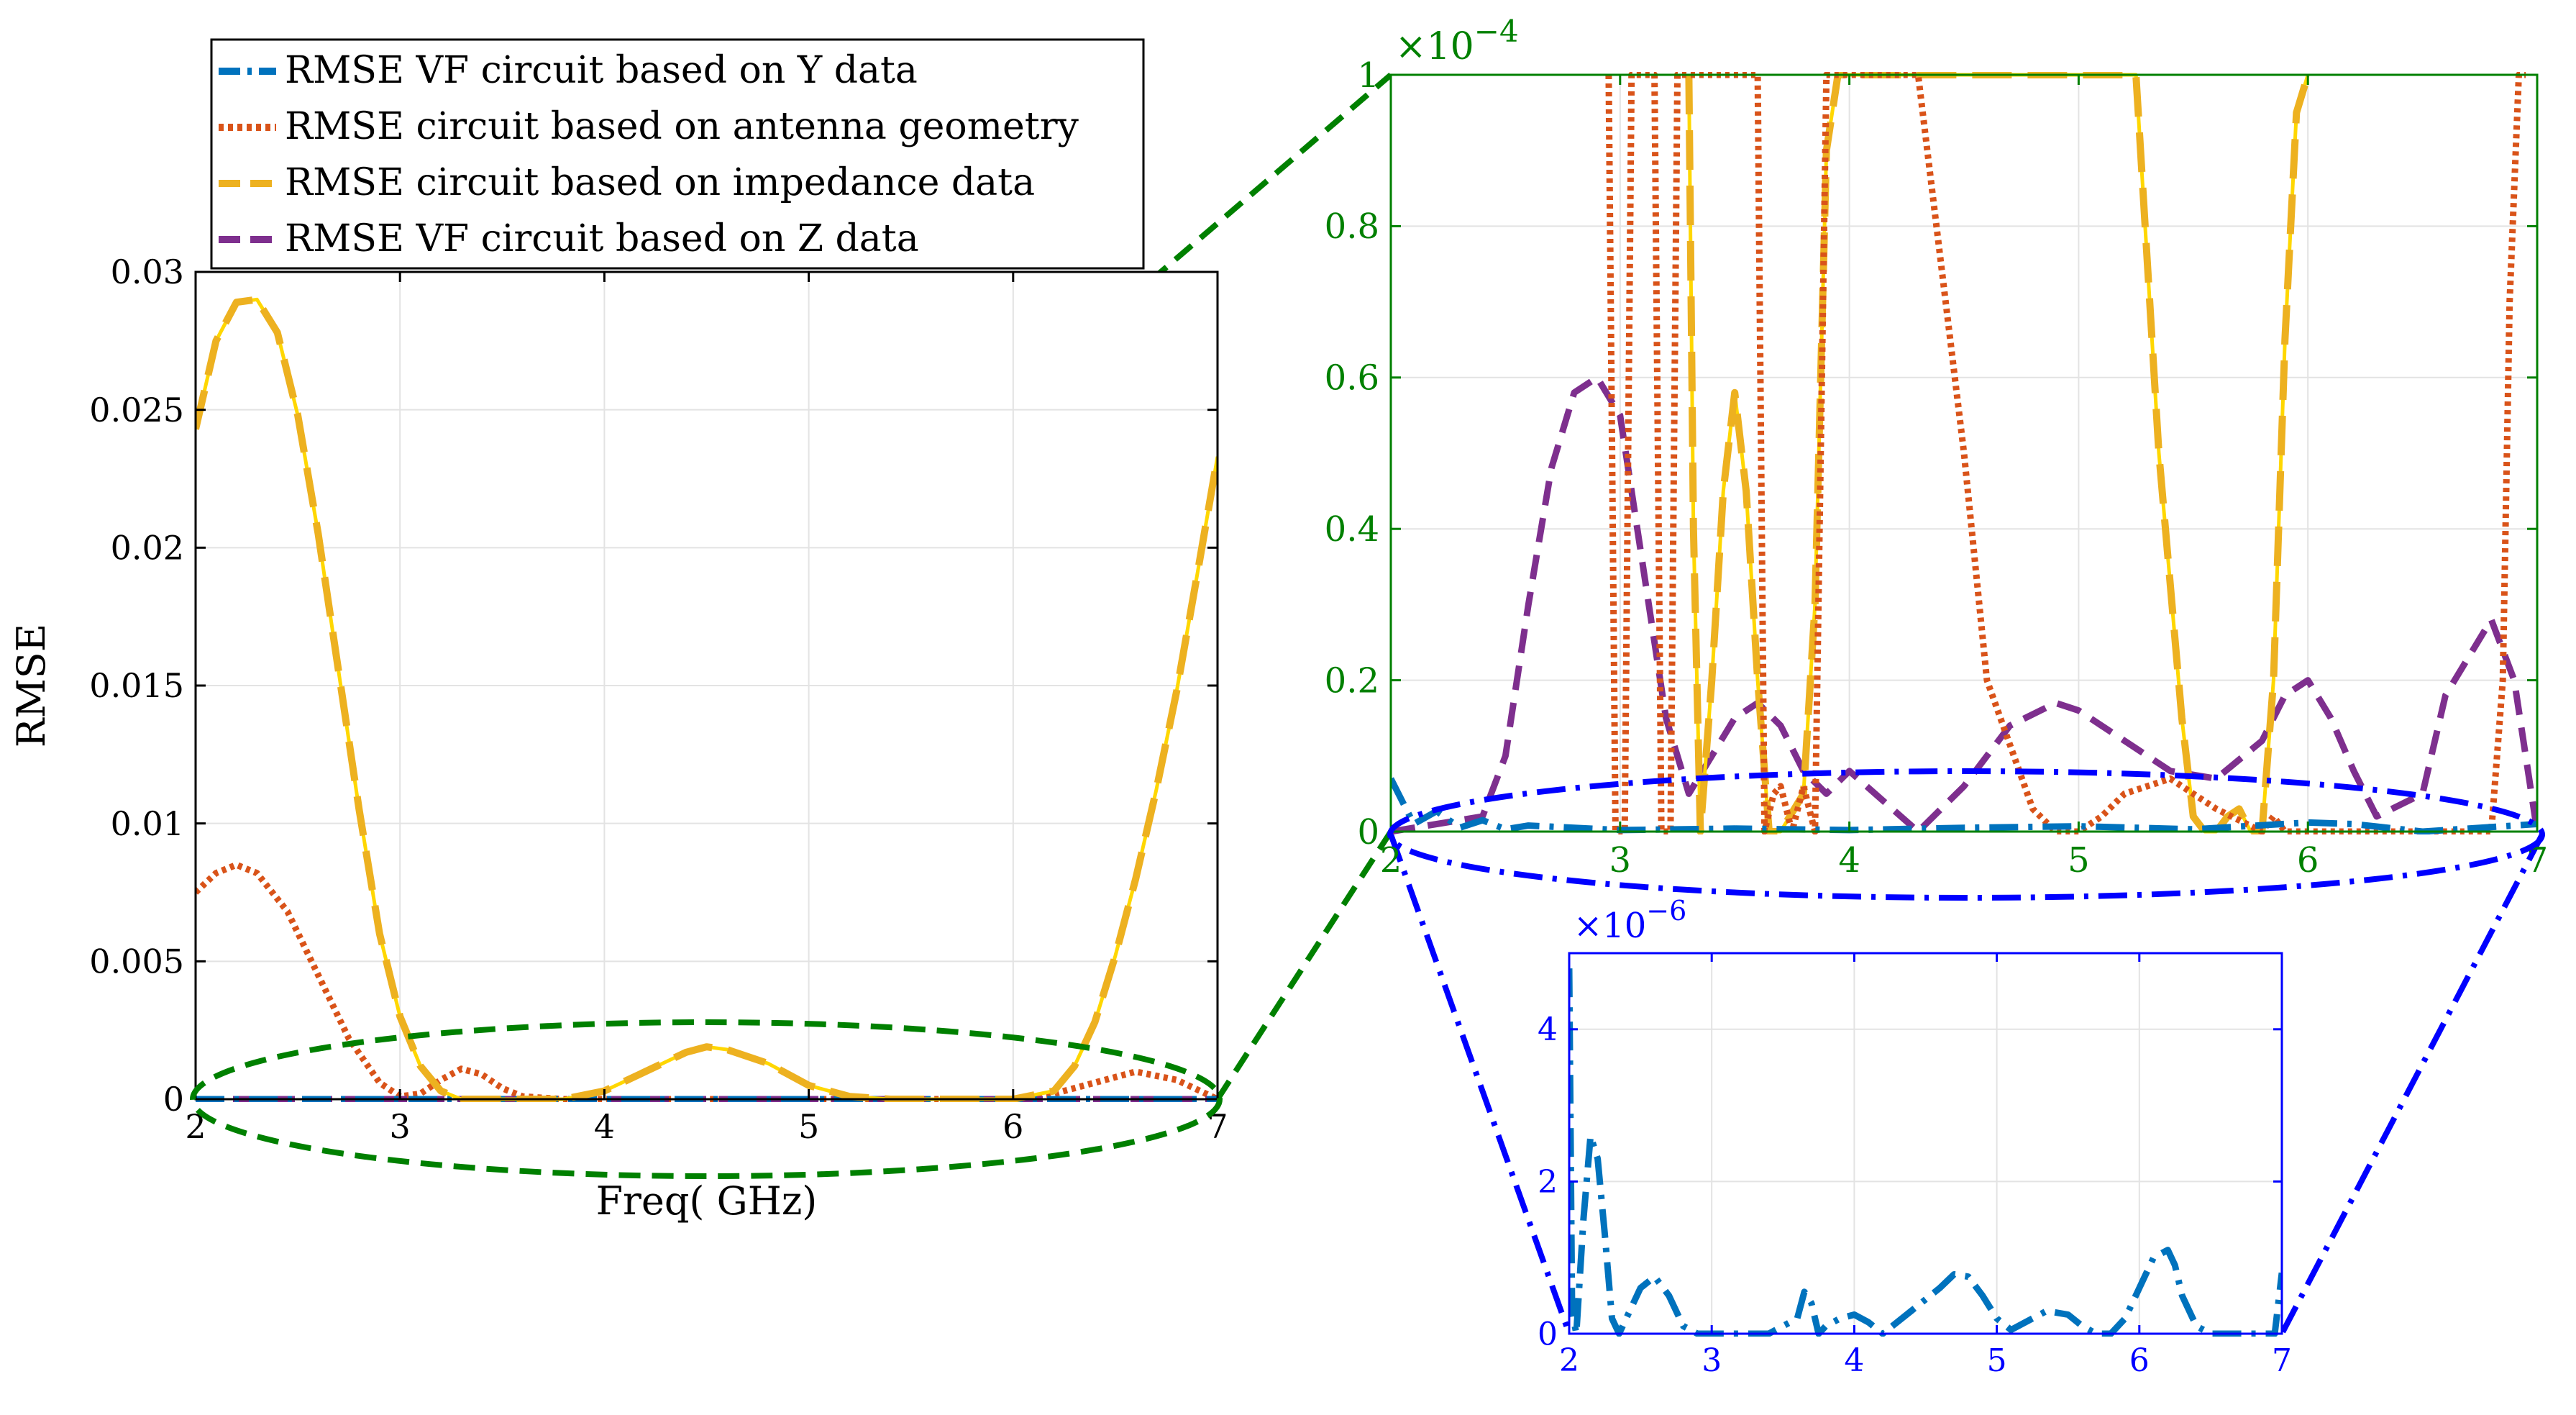  I want to click on zoom-ellipse-blue, so click(1966, 834).